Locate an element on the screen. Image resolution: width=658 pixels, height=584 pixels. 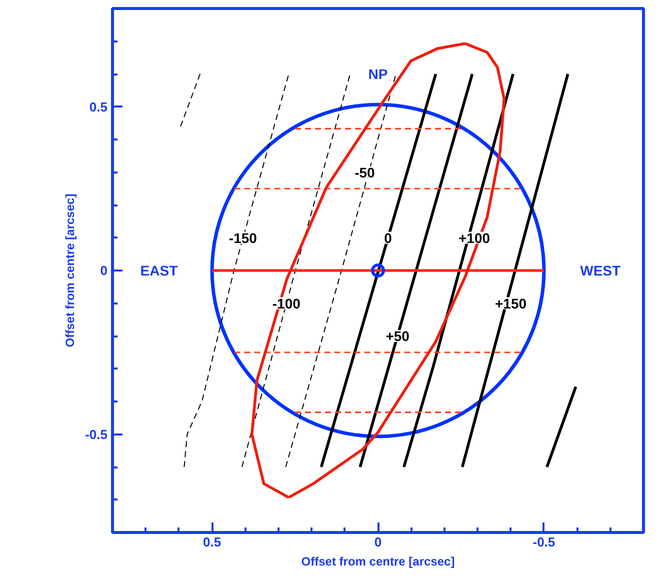
x-tick-label: 0 is located at coordinates (378, 542).